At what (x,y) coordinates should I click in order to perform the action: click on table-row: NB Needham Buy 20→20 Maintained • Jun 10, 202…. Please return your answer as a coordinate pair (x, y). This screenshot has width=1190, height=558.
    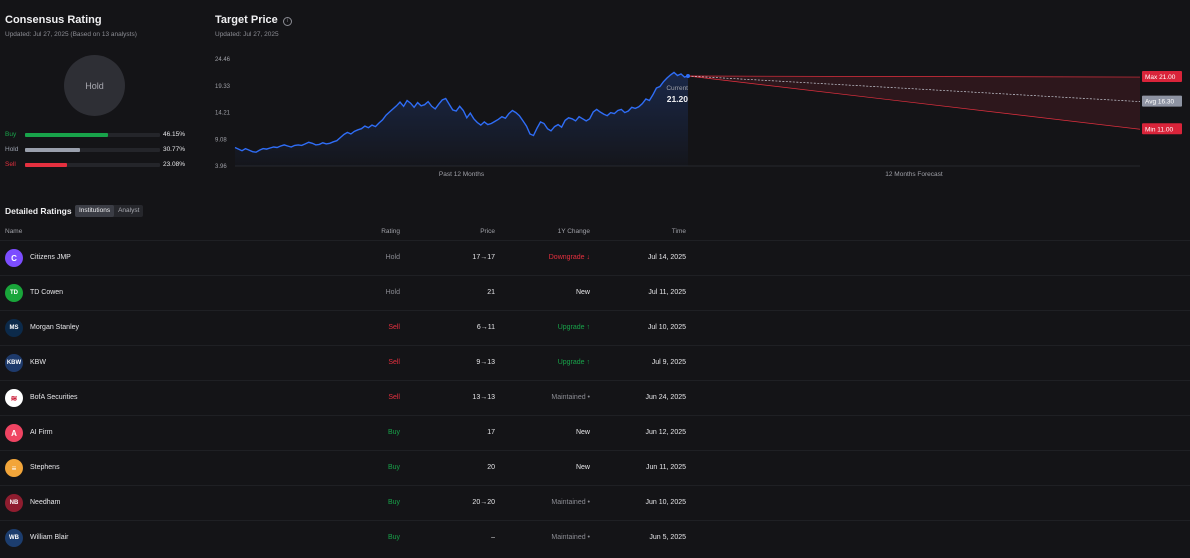
    Looking at the image, I should click on (595, 503).